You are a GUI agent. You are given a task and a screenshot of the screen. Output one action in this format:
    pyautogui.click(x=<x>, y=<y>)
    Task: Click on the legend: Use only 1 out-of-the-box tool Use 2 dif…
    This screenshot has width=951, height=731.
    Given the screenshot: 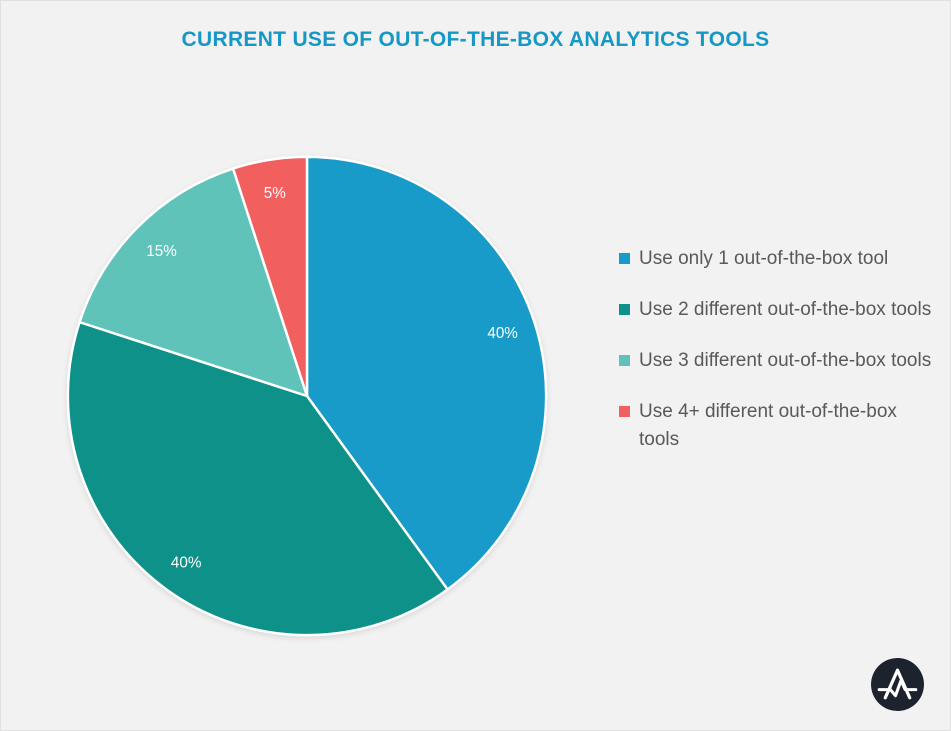 What is the action you would take?
    pyautogui.click(x=776, y=349)
    